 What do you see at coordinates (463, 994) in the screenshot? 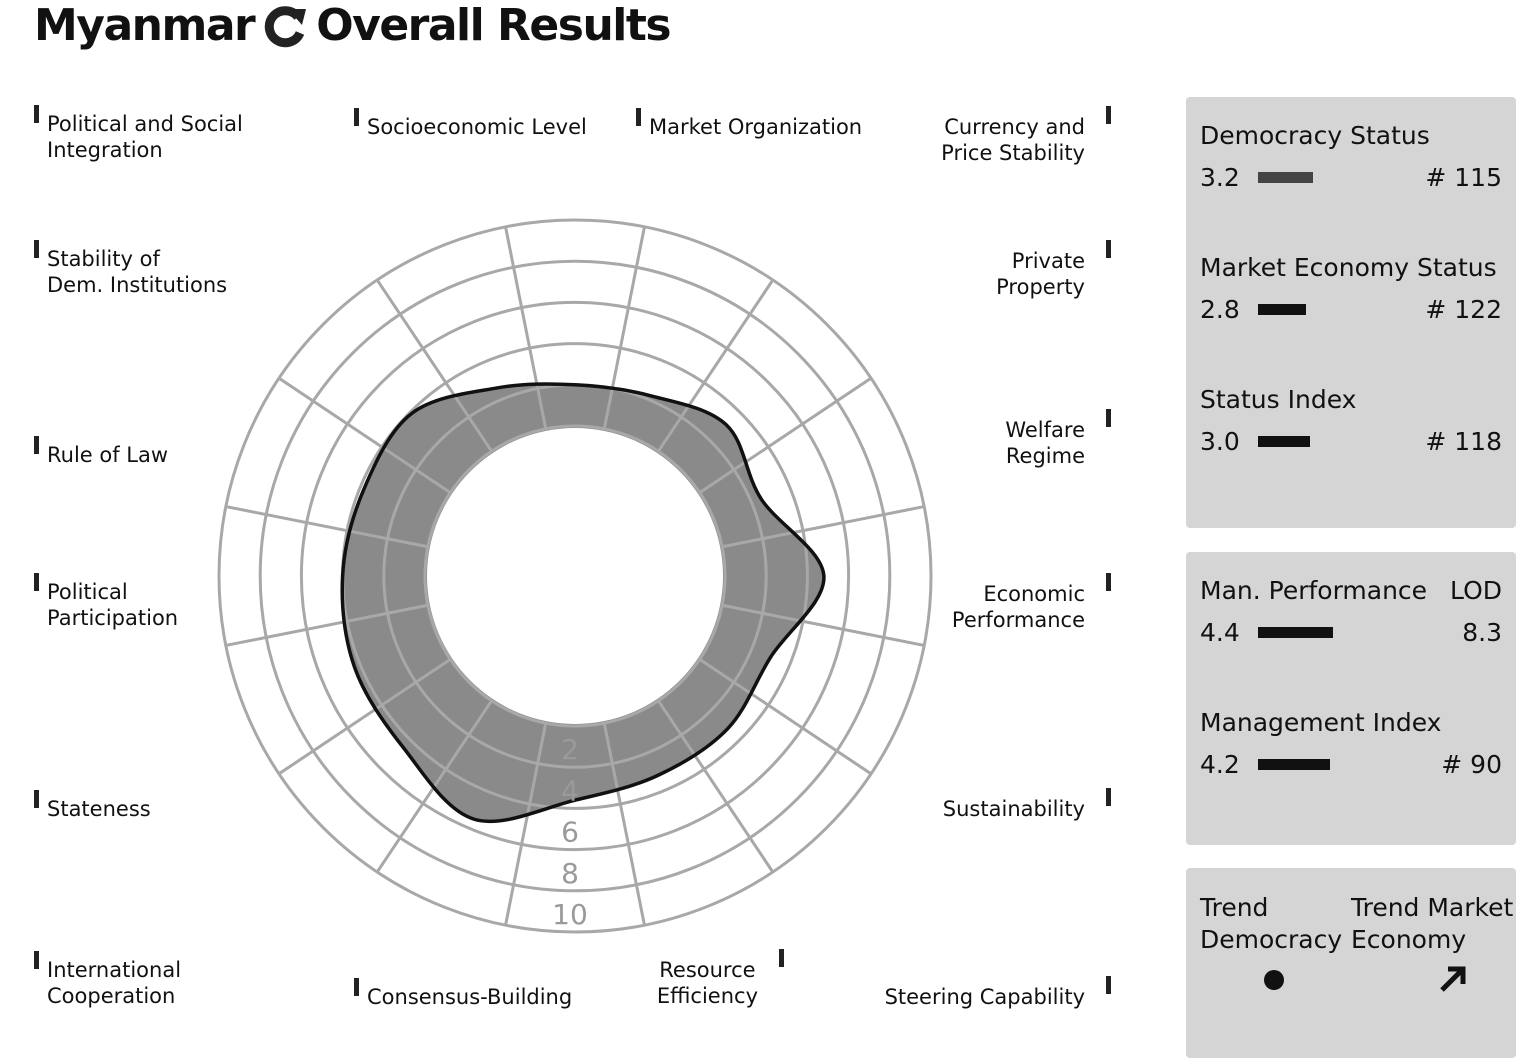
I see `label-consensus-building: Consensus-Building` at bounding box center [463, 994].